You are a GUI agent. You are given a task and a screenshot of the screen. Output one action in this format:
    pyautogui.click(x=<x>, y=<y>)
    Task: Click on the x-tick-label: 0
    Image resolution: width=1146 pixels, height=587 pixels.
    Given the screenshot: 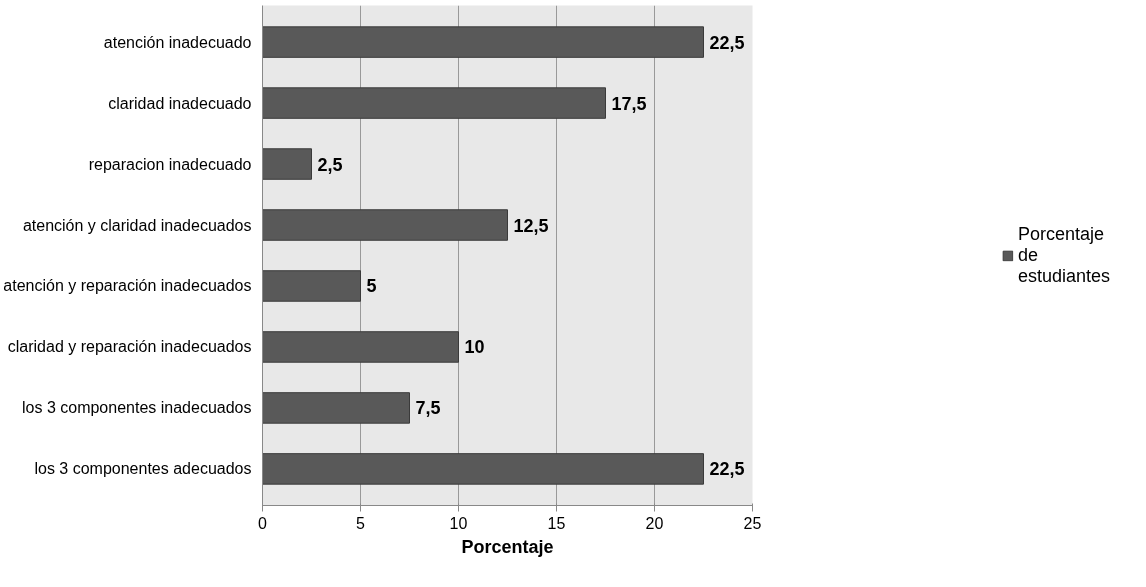 What is the action you would take?
    pyautogui.click(x=263, y=523)
    